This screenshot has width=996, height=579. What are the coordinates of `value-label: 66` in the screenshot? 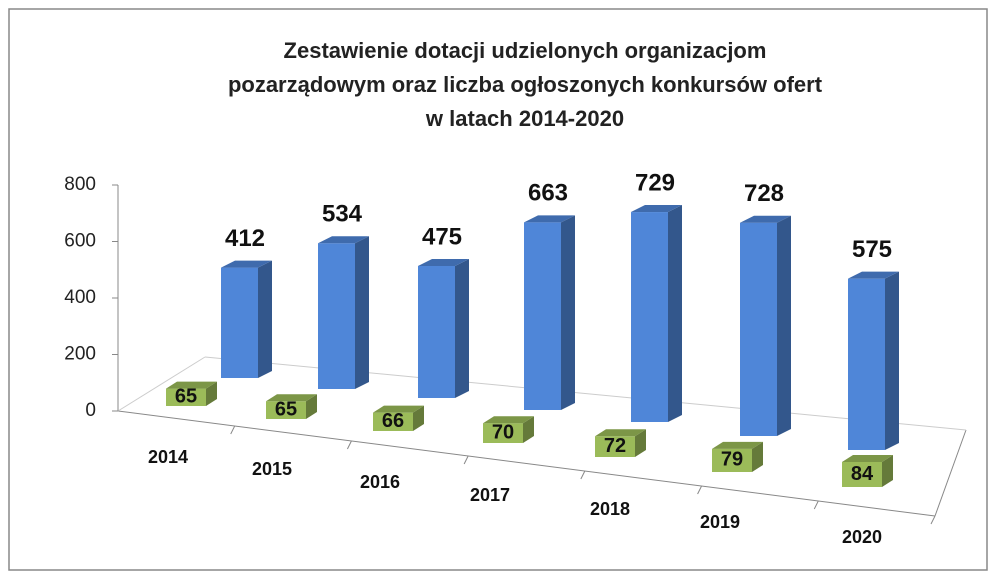 It's located at (393, 421).